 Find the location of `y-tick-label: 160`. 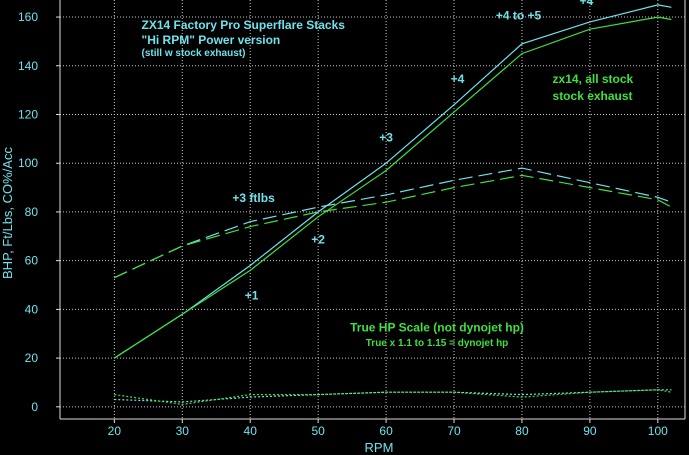

y-tick-label: 160 is located at coordinates (28, 17).